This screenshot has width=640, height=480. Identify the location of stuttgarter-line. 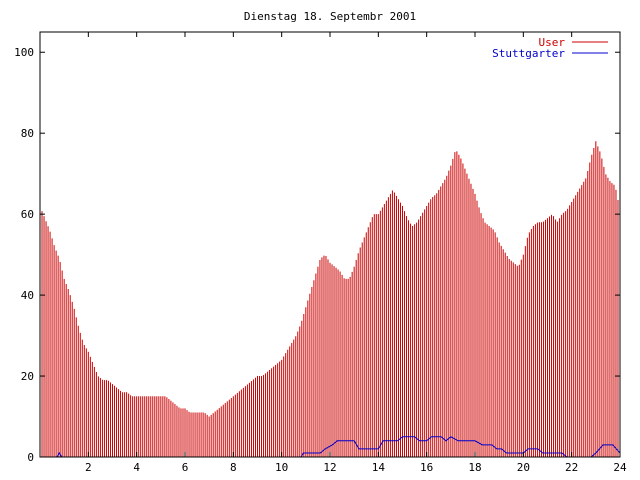
(330, 447).